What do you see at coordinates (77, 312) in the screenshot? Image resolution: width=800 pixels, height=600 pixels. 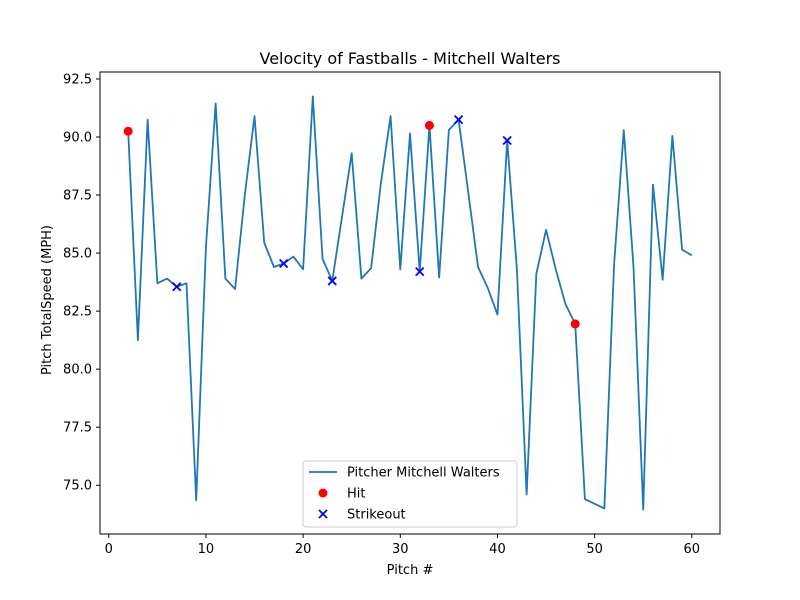 I see `y-tick-label: 82.5` at bounding box center [77, 312].